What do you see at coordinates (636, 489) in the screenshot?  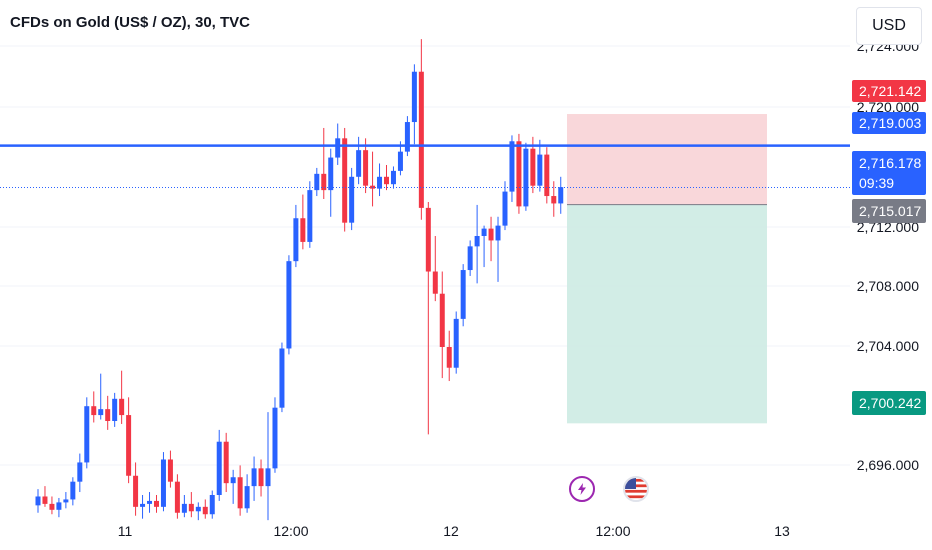 I see `us-flag-icon` at bounding box center [636, 489].